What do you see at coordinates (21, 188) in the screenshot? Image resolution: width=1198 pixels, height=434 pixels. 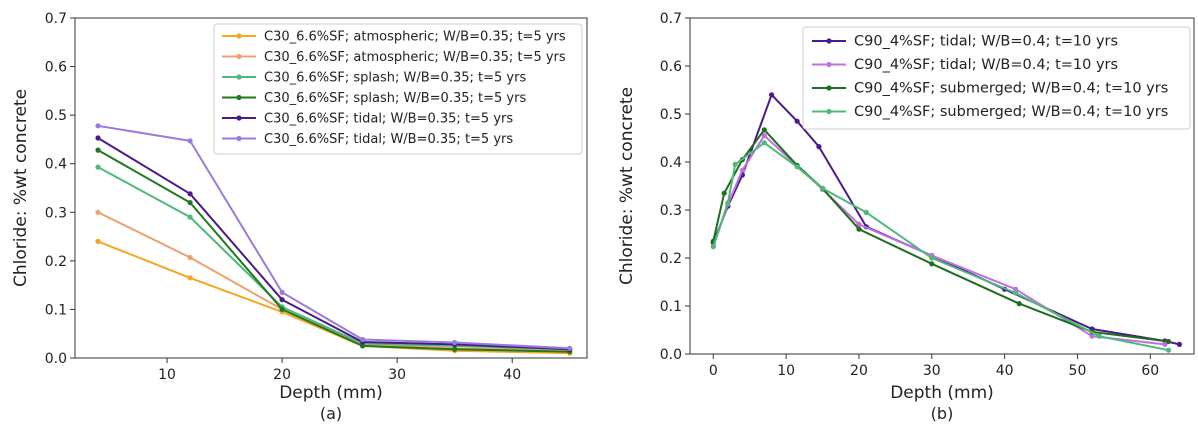 I see `panel-a-ylabel: Chloride: %wt concrete` at bounding box center [21, 188].